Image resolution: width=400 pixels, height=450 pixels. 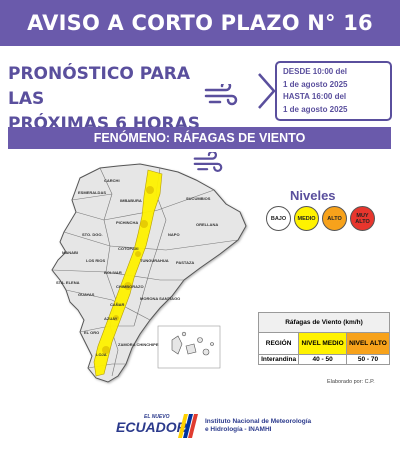 I want to click on validity-line3: HASTA 16:00 del, so click(x=315, y=96).